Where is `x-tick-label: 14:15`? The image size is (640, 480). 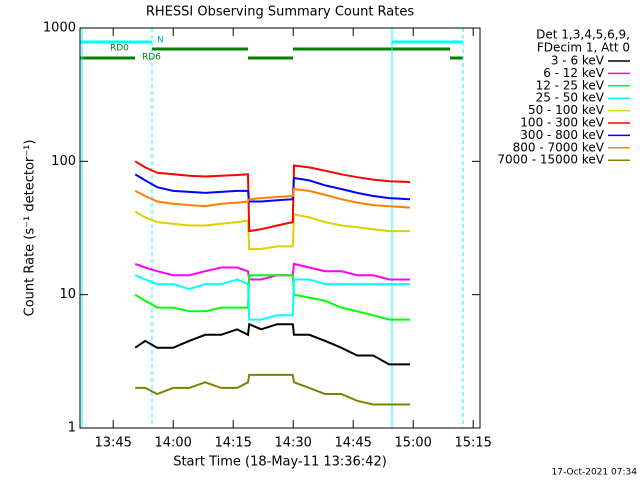 x-tick-label: 14:15 is located at coordinates (232, 443).